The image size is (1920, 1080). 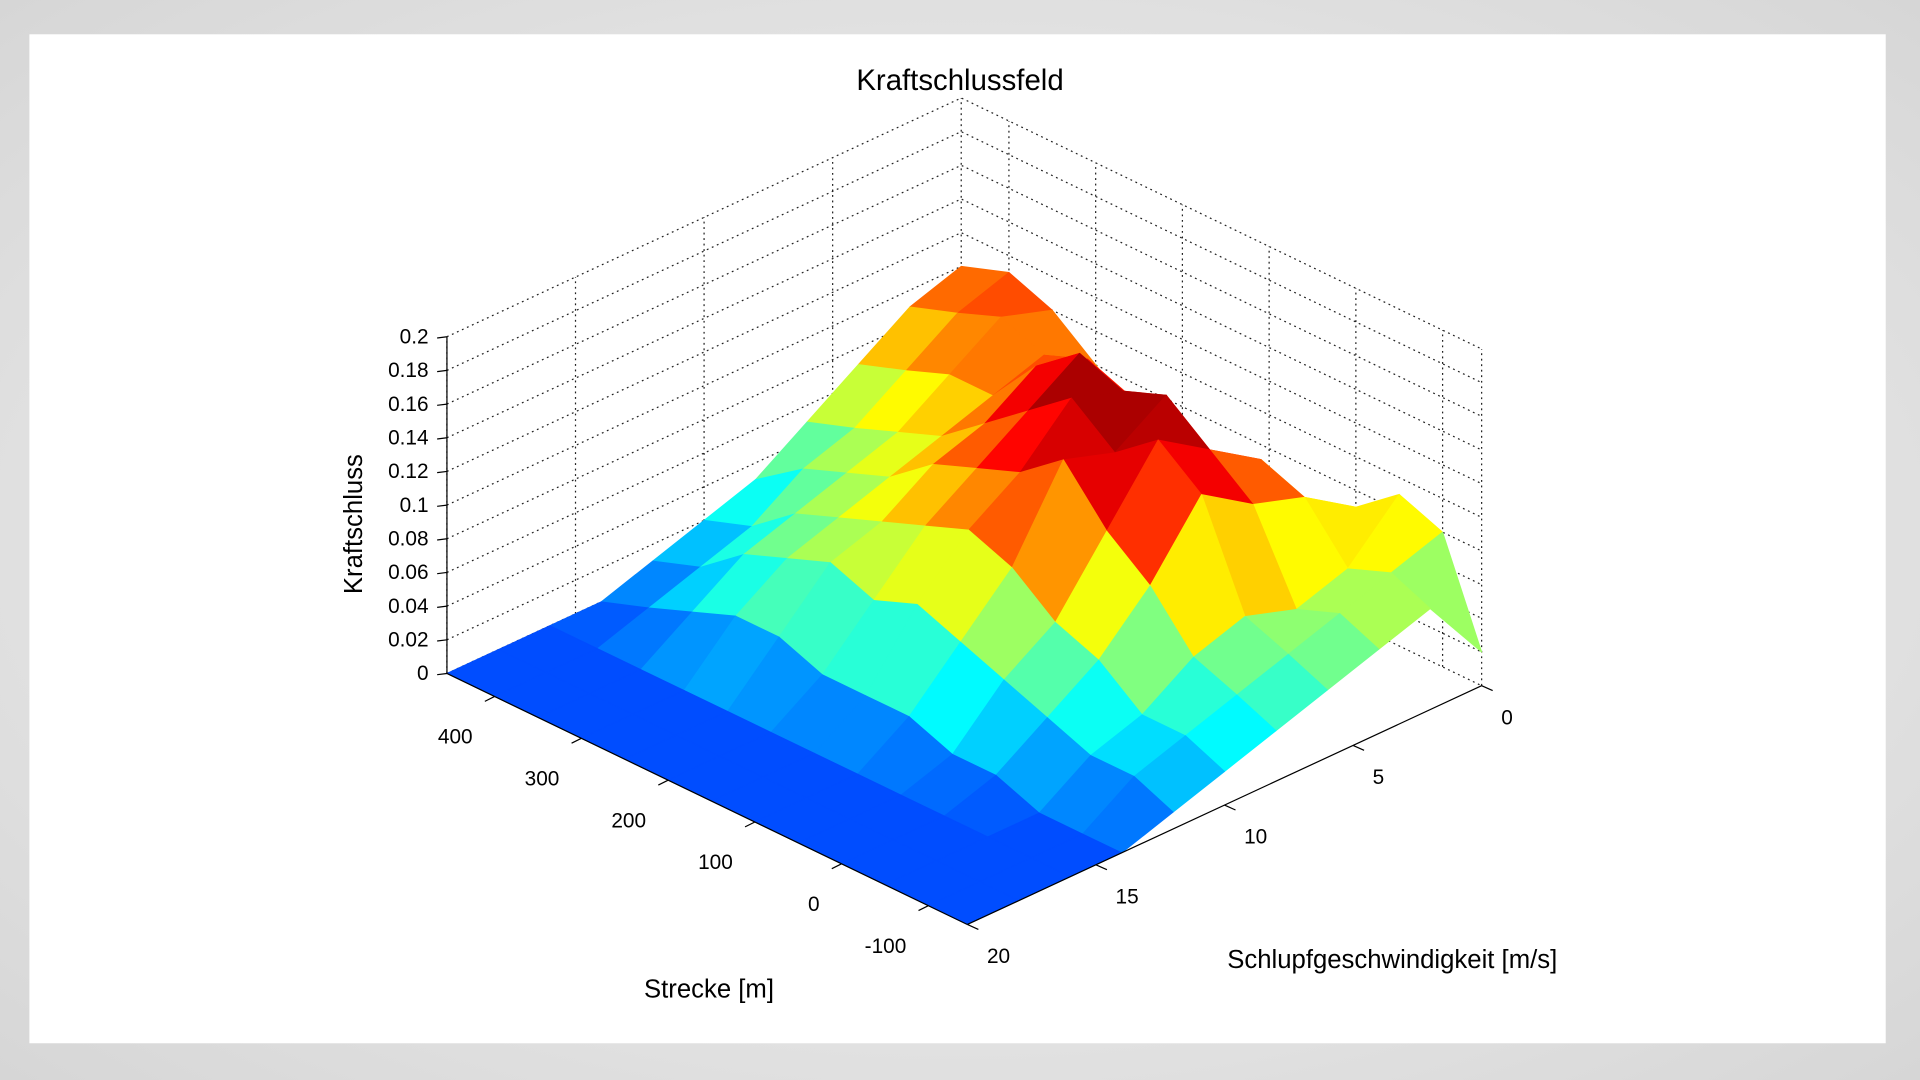 I want to click on z-tick-label: 0.04, so click(x=408, y=606).